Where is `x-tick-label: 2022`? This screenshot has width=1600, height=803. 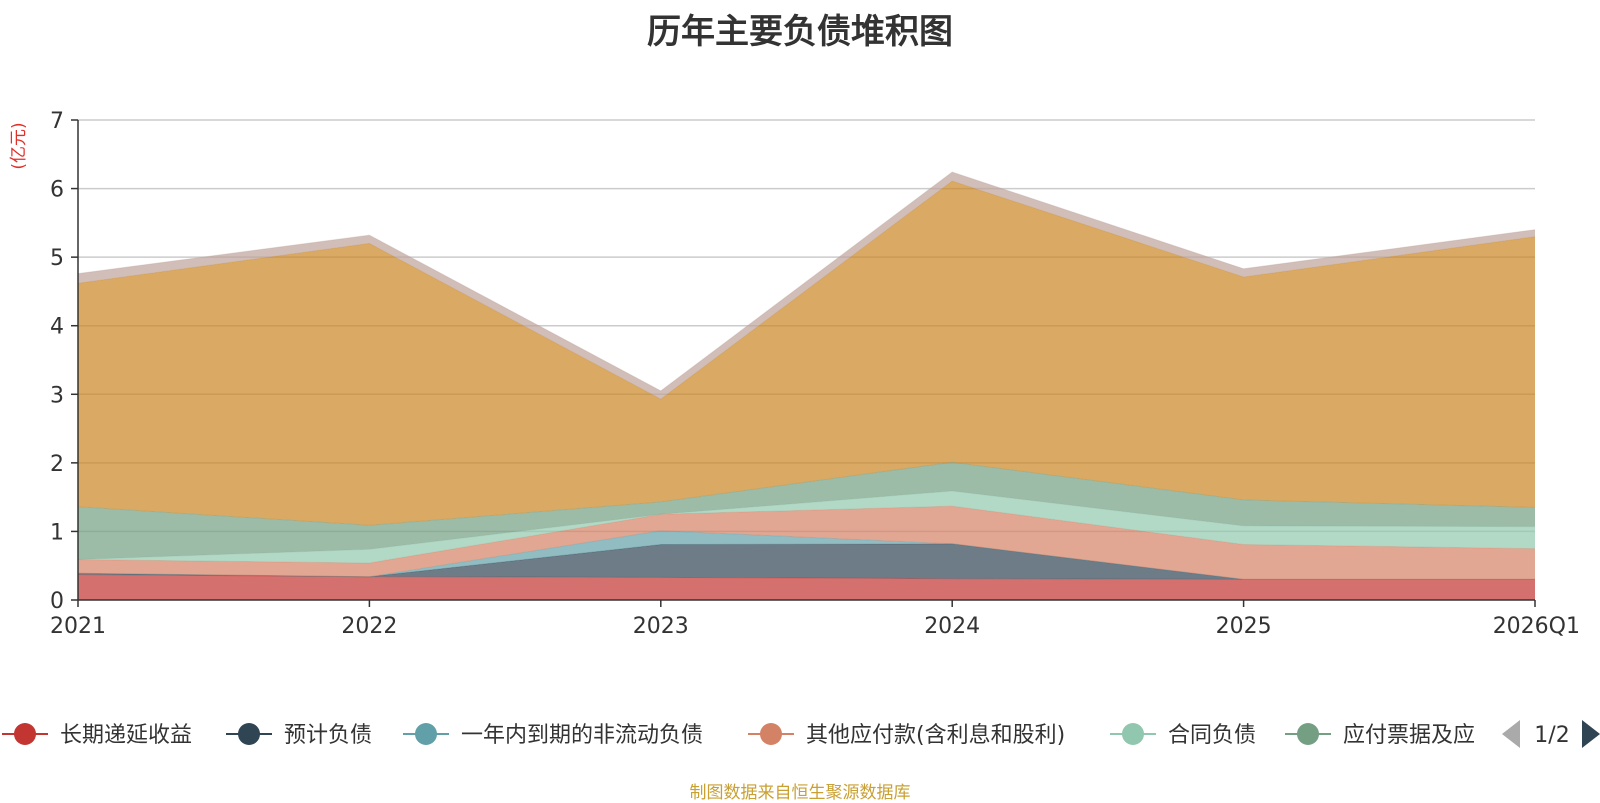
x-tick-label: 2022 is located at coordinates (369, 626).